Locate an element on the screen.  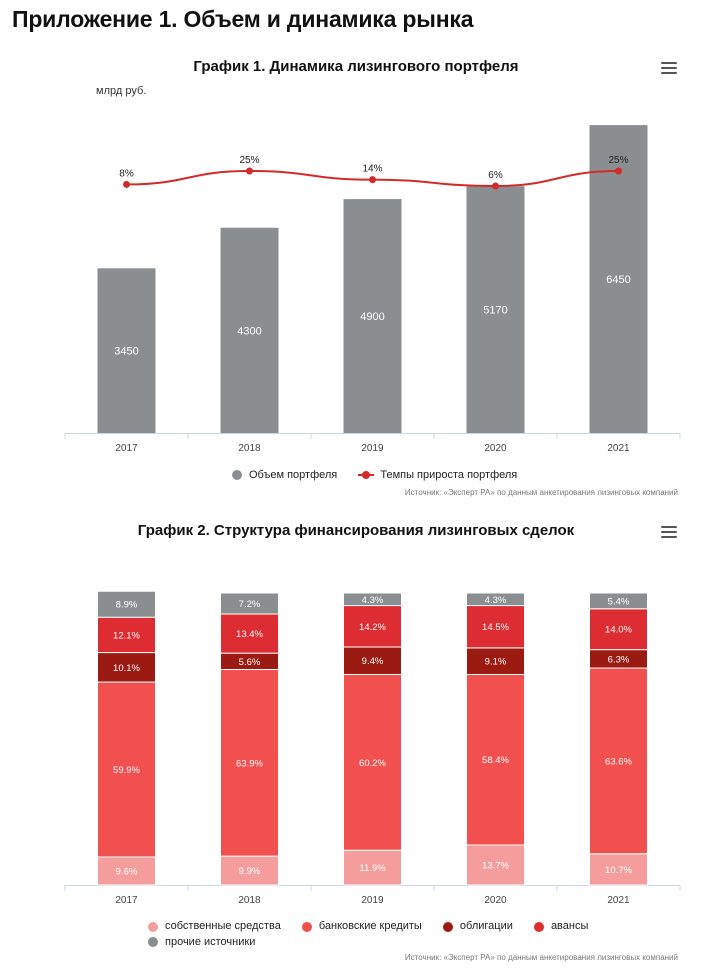
stack-segment-label: 9.1% is located at coordinates (496, 662).